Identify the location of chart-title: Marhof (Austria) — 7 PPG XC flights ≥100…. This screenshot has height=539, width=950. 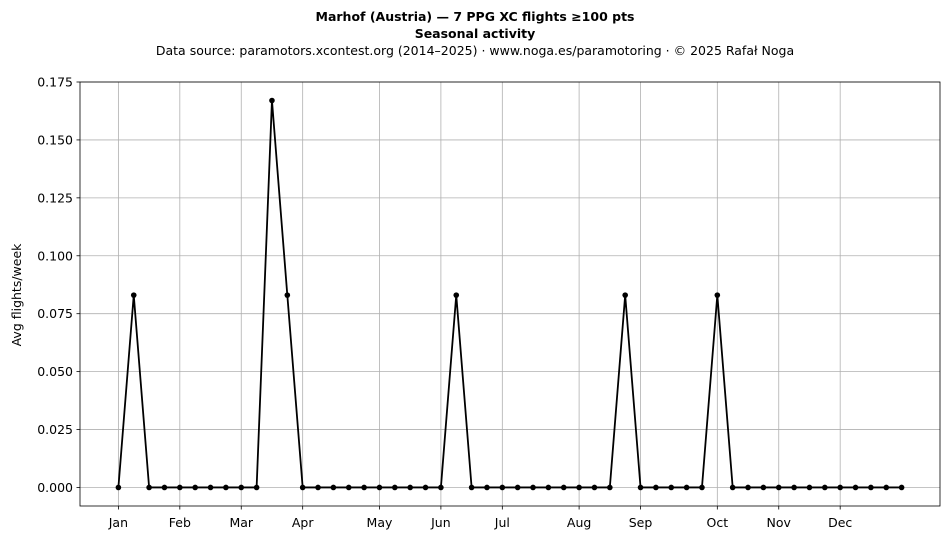
(475, 16).